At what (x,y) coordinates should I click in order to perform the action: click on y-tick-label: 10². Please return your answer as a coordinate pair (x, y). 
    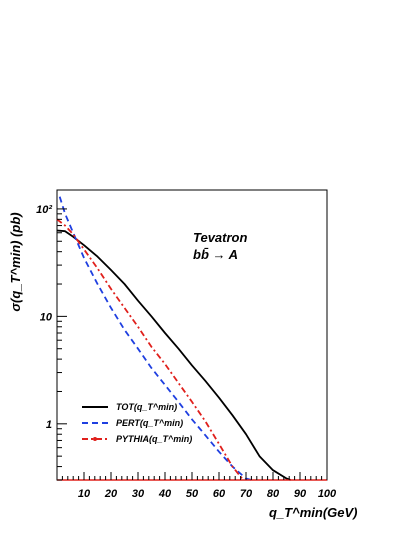
    Looking at the image, I should click on (44, 210).